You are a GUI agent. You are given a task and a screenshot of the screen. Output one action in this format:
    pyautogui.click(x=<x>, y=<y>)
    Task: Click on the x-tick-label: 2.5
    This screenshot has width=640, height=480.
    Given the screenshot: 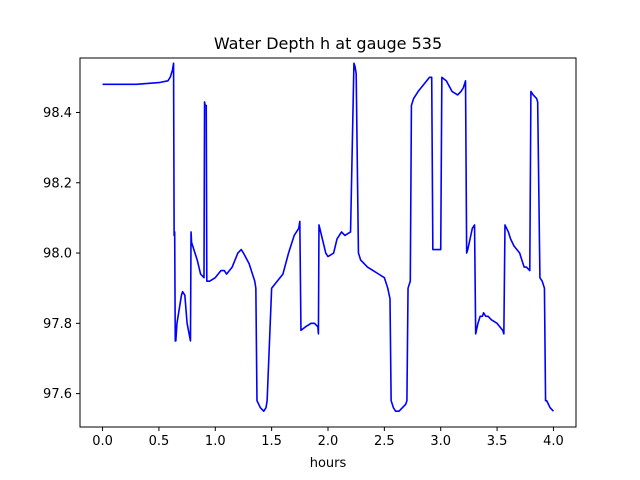 What is the action you would take?
    pyautogui.click(x=384, y=441)
    